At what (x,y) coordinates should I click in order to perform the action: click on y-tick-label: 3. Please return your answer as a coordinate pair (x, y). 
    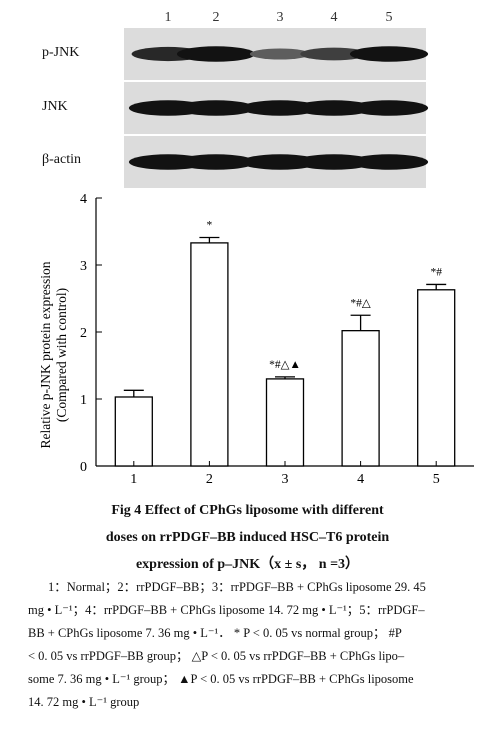
    Looking at the image, I should click on (83, 266).